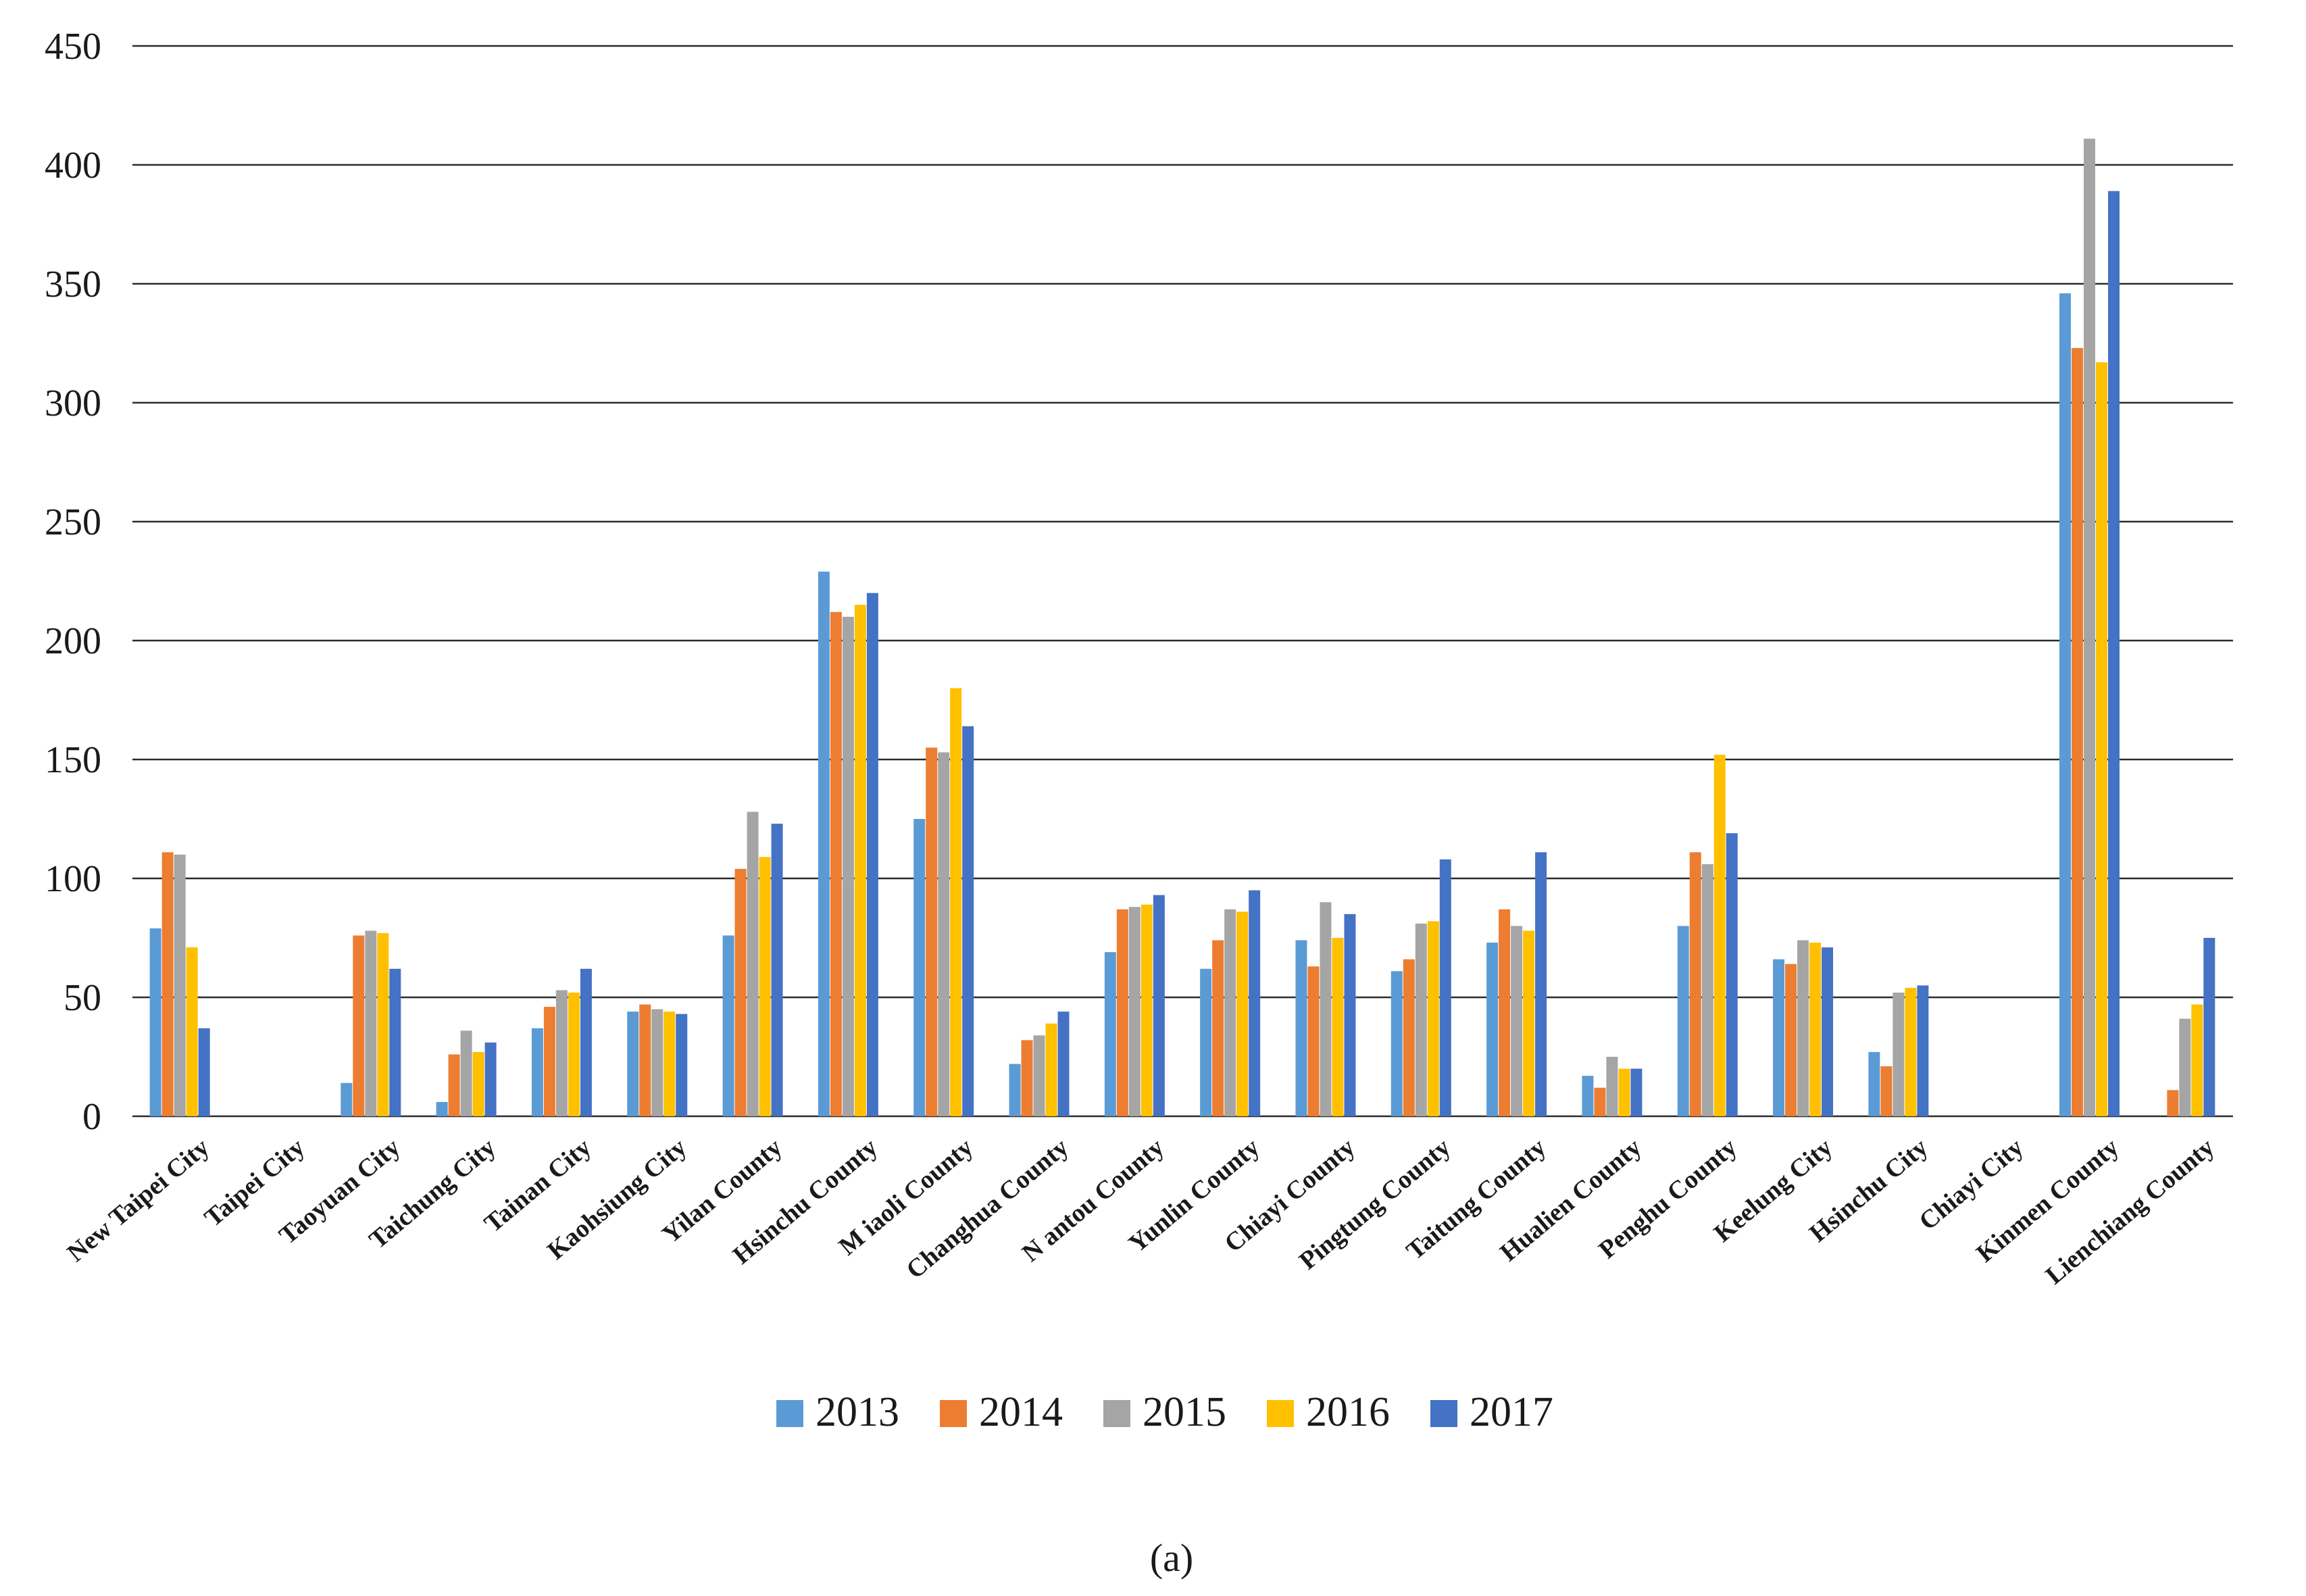 This screenshot has width=2306, height=1596. I want to click on y-tick-label: 100, so click(73, 879).